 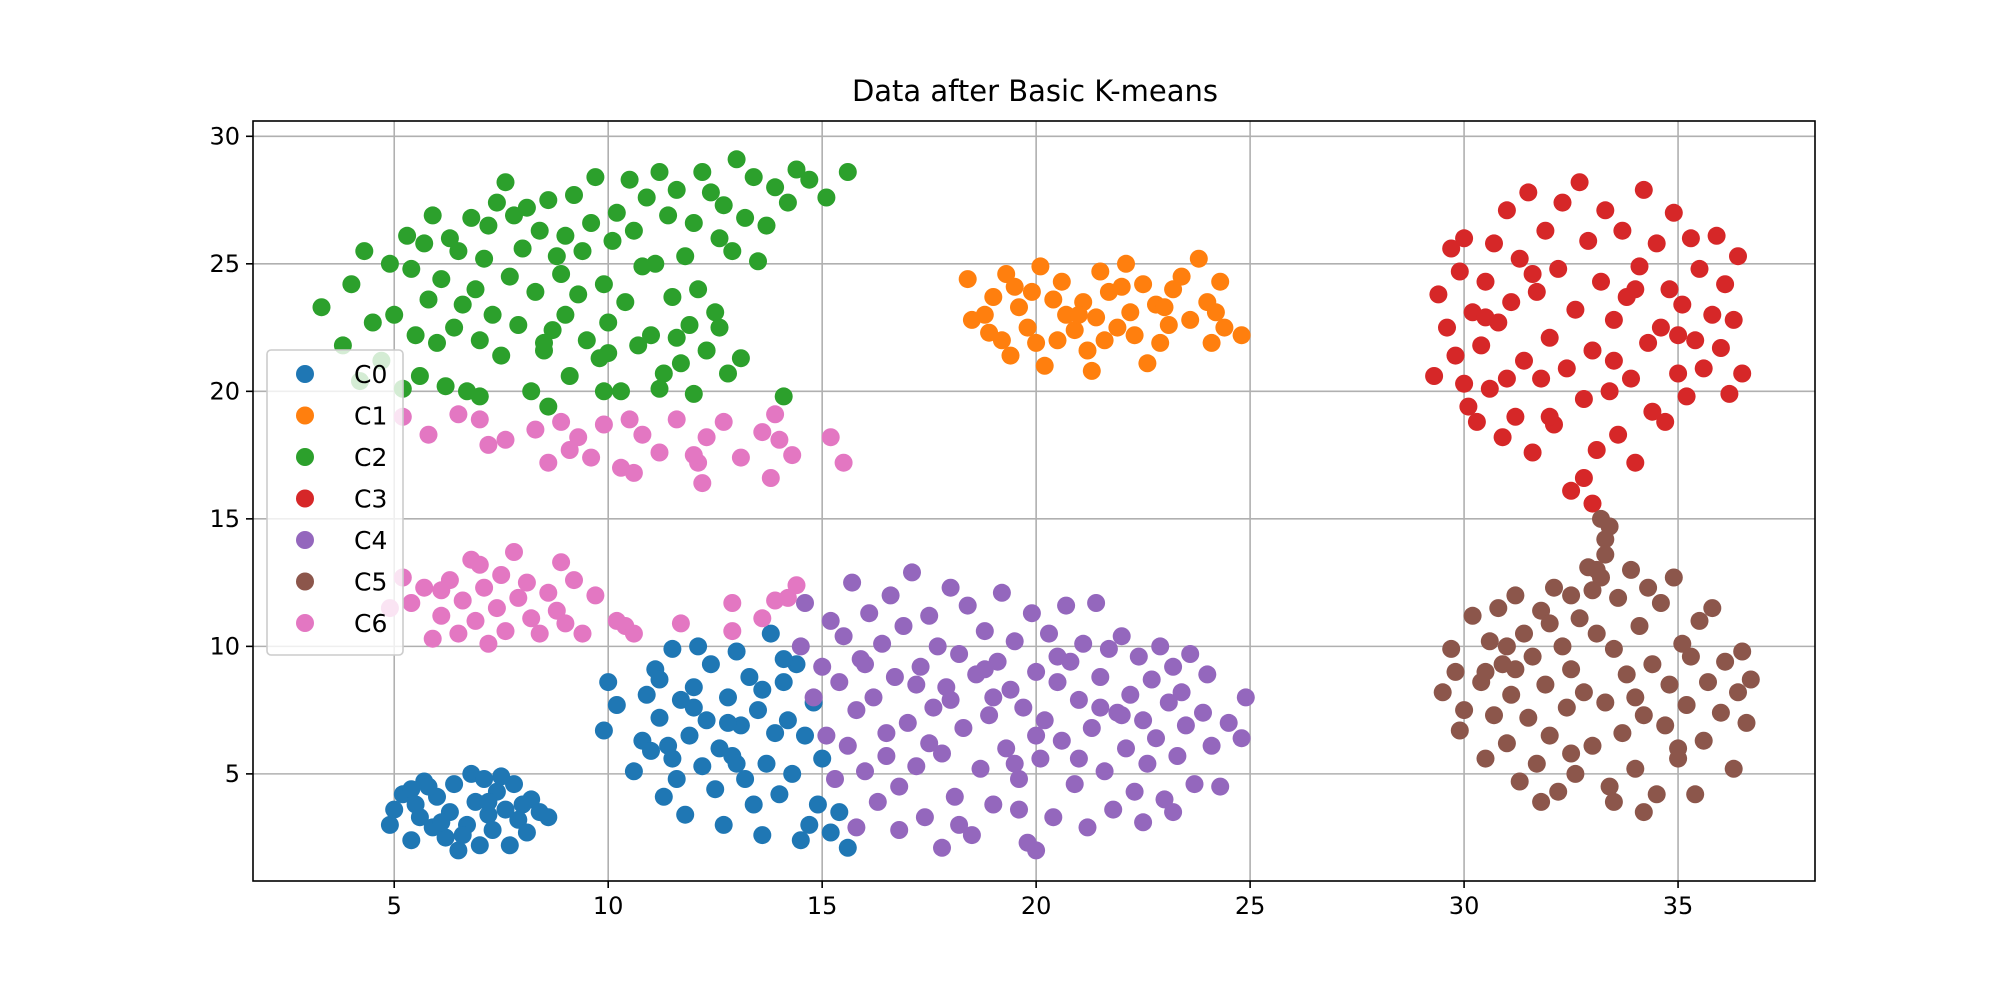 What do you see at coordinates (224, 646) in the screenshot?
I see `y-tick-label-1: 10` at bounding box center [224, 646].